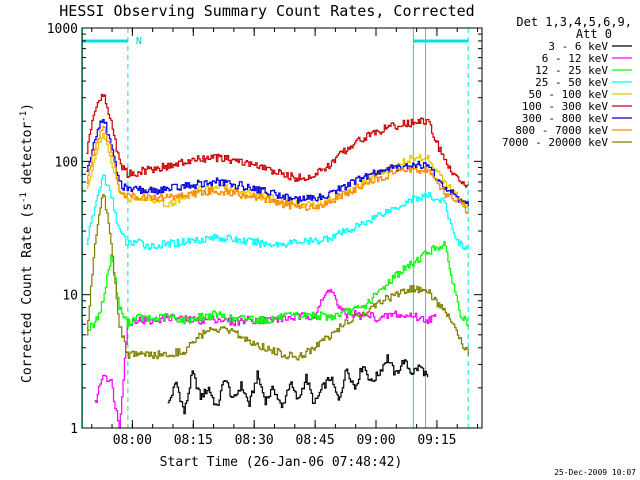 The height and width of the screenshot is (480, 640). Describe the element at coordinates (62, 29) in the screenshot. I see `y-tick-label-3: 1000` at that location.